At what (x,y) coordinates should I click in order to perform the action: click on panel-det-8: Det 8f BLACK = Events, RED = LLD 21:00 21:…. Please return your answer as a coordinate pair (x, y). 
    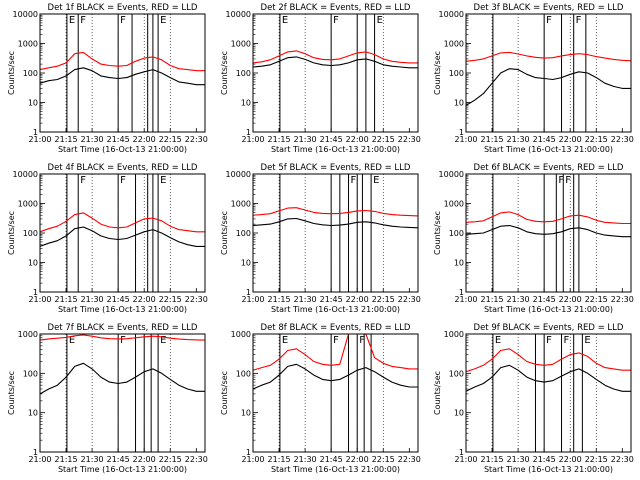
    Looking at the image, I should click on (320, 398).